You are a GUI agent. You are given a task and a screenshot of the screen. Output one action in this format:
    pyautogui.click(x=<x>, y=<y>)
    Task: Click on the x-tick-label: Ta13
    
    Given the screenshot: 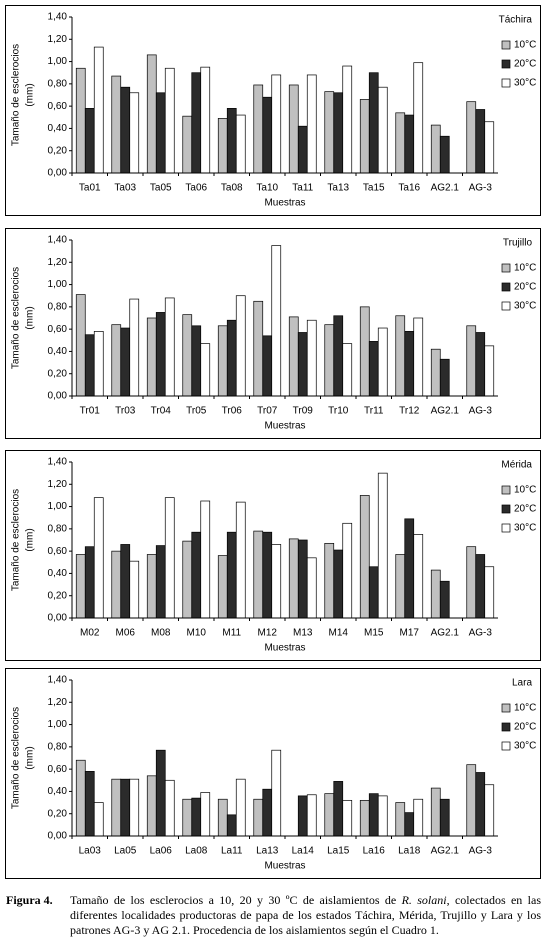 What is the action you would take?
    pyautogui.click(x=338, y=188)
    